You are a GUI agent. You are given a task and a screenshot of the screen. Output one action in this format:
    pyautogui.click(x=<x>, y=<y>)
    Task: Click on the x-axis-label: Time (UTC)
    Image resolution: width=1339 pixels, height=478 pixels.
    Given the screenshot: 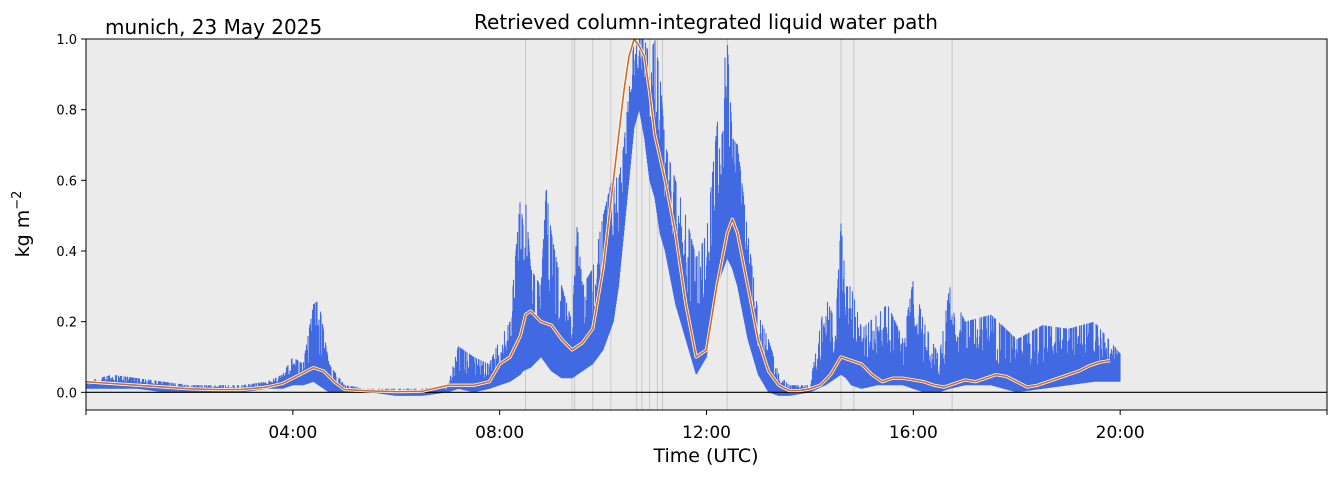 What is the action you would take?
    pyautogui.click(x=705, y=456)
    